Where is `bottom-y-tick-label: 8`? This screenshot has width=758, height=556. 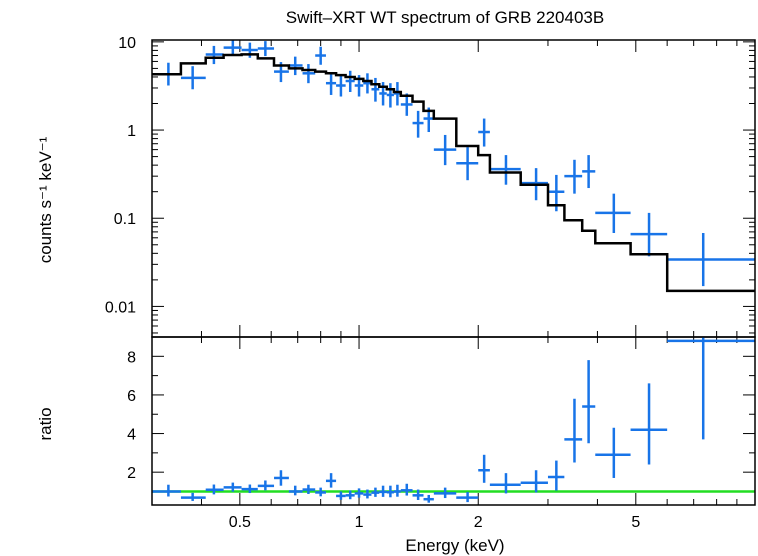
bottom-y-tick-label: 8 is located at coordinates (131, 357).